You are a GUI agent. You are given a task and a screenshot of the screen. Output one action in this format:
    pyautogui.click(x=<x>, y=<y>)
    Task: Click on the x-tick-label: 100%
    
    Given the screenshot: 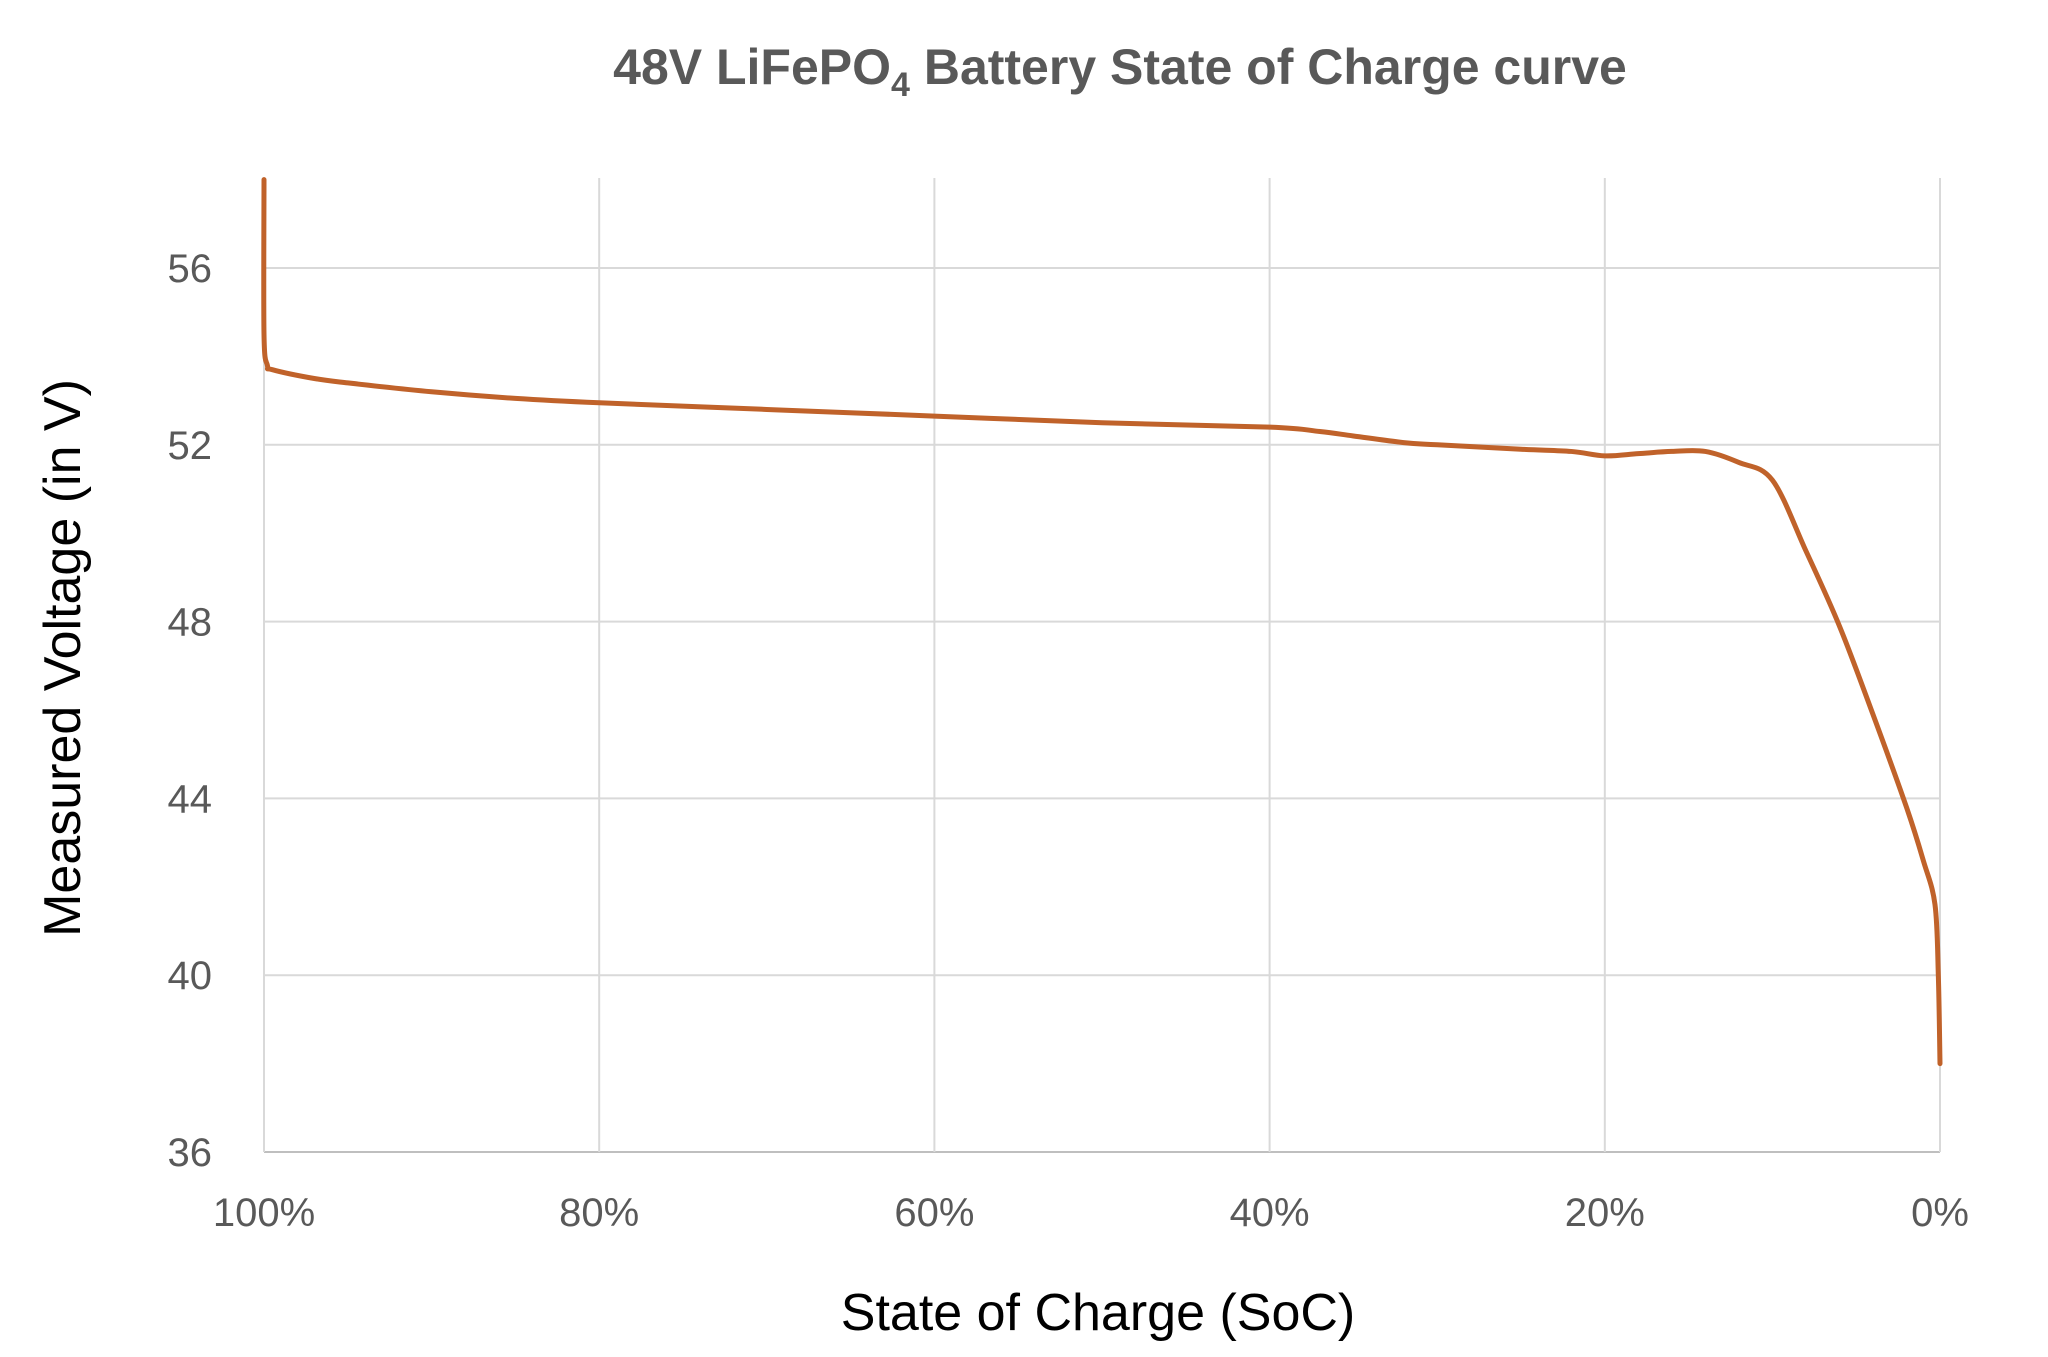 What is the action you would take?
    pyautogui.click(x=264, y=1213)
    